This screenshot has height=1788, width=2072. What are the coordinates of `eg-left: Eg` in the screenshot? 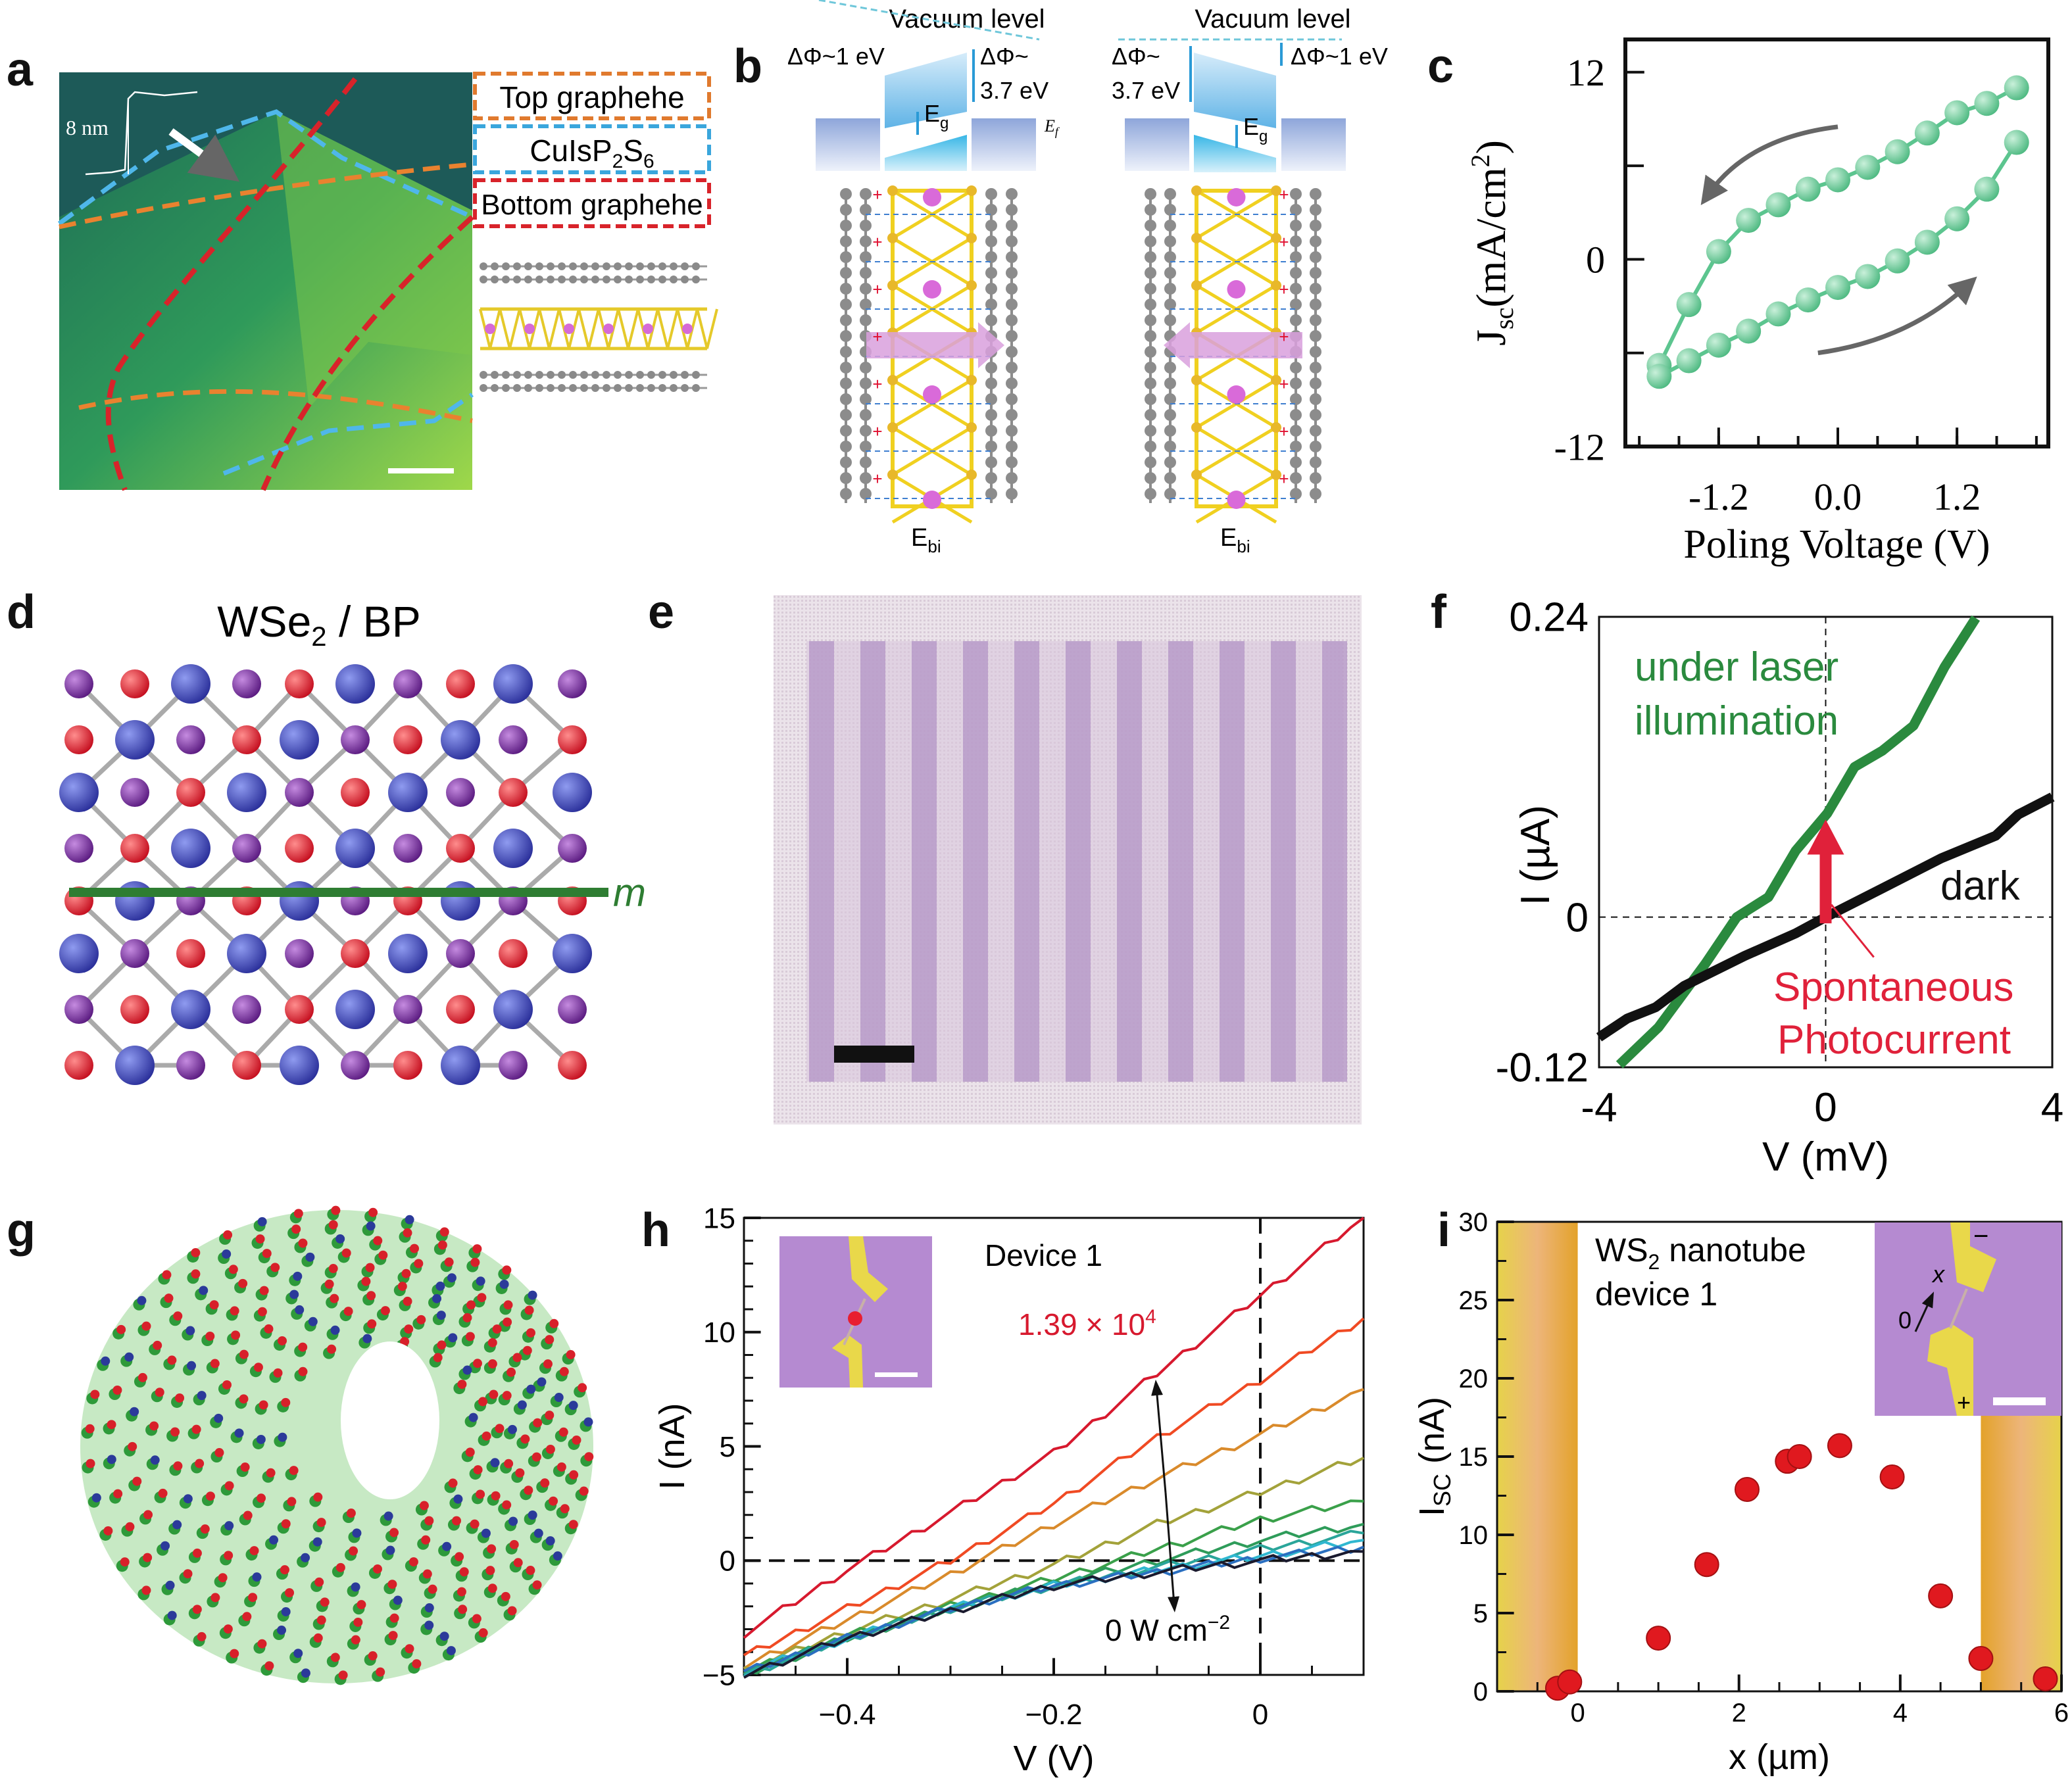 It's located at (936, 116).